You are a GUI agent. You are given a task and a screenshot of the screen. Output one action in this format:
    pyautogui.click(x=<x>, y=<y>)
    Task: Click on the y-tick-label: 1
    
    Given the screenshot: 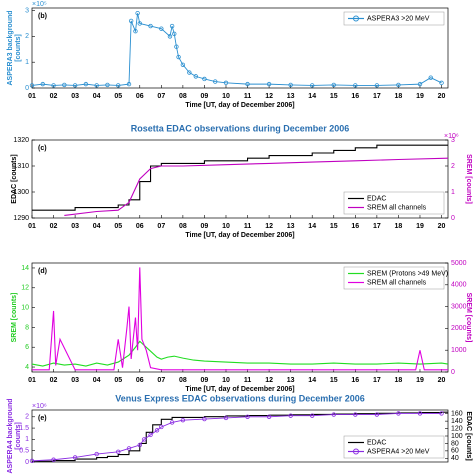 What is the action you would take?
    pyautogui.click(x=27, y=62)
    